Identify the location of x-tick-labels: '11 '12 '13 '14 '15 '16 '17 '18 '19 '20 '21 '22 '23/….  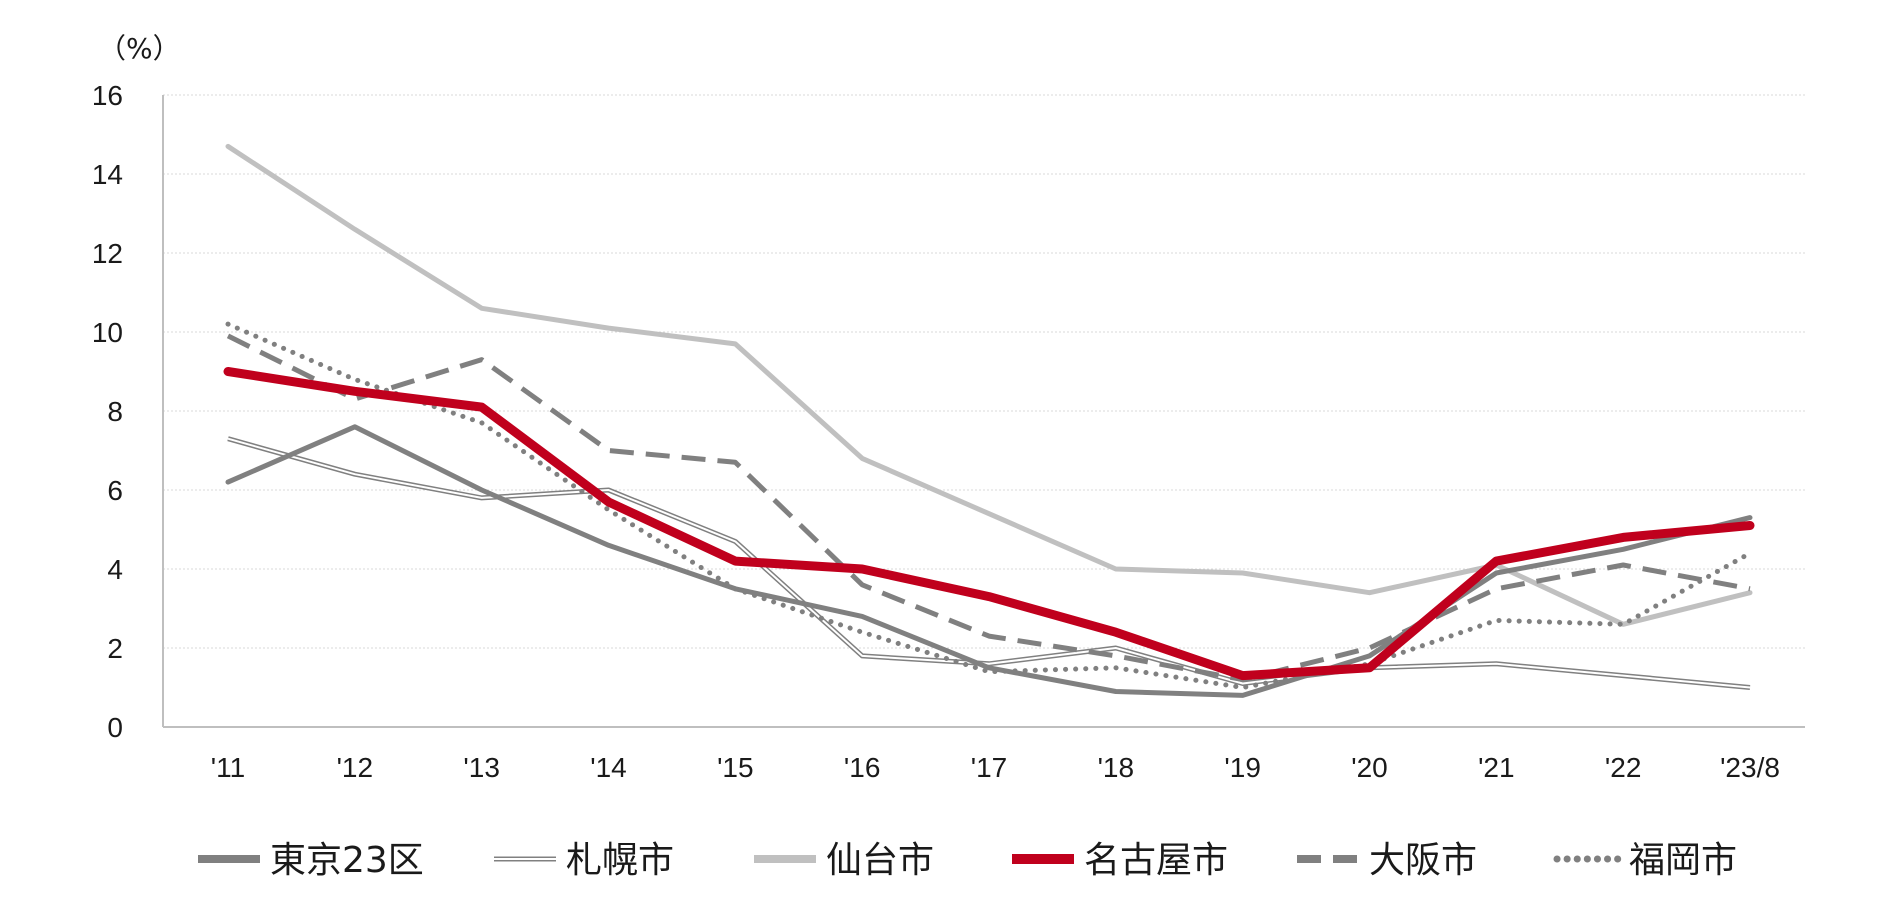
(995, 767).